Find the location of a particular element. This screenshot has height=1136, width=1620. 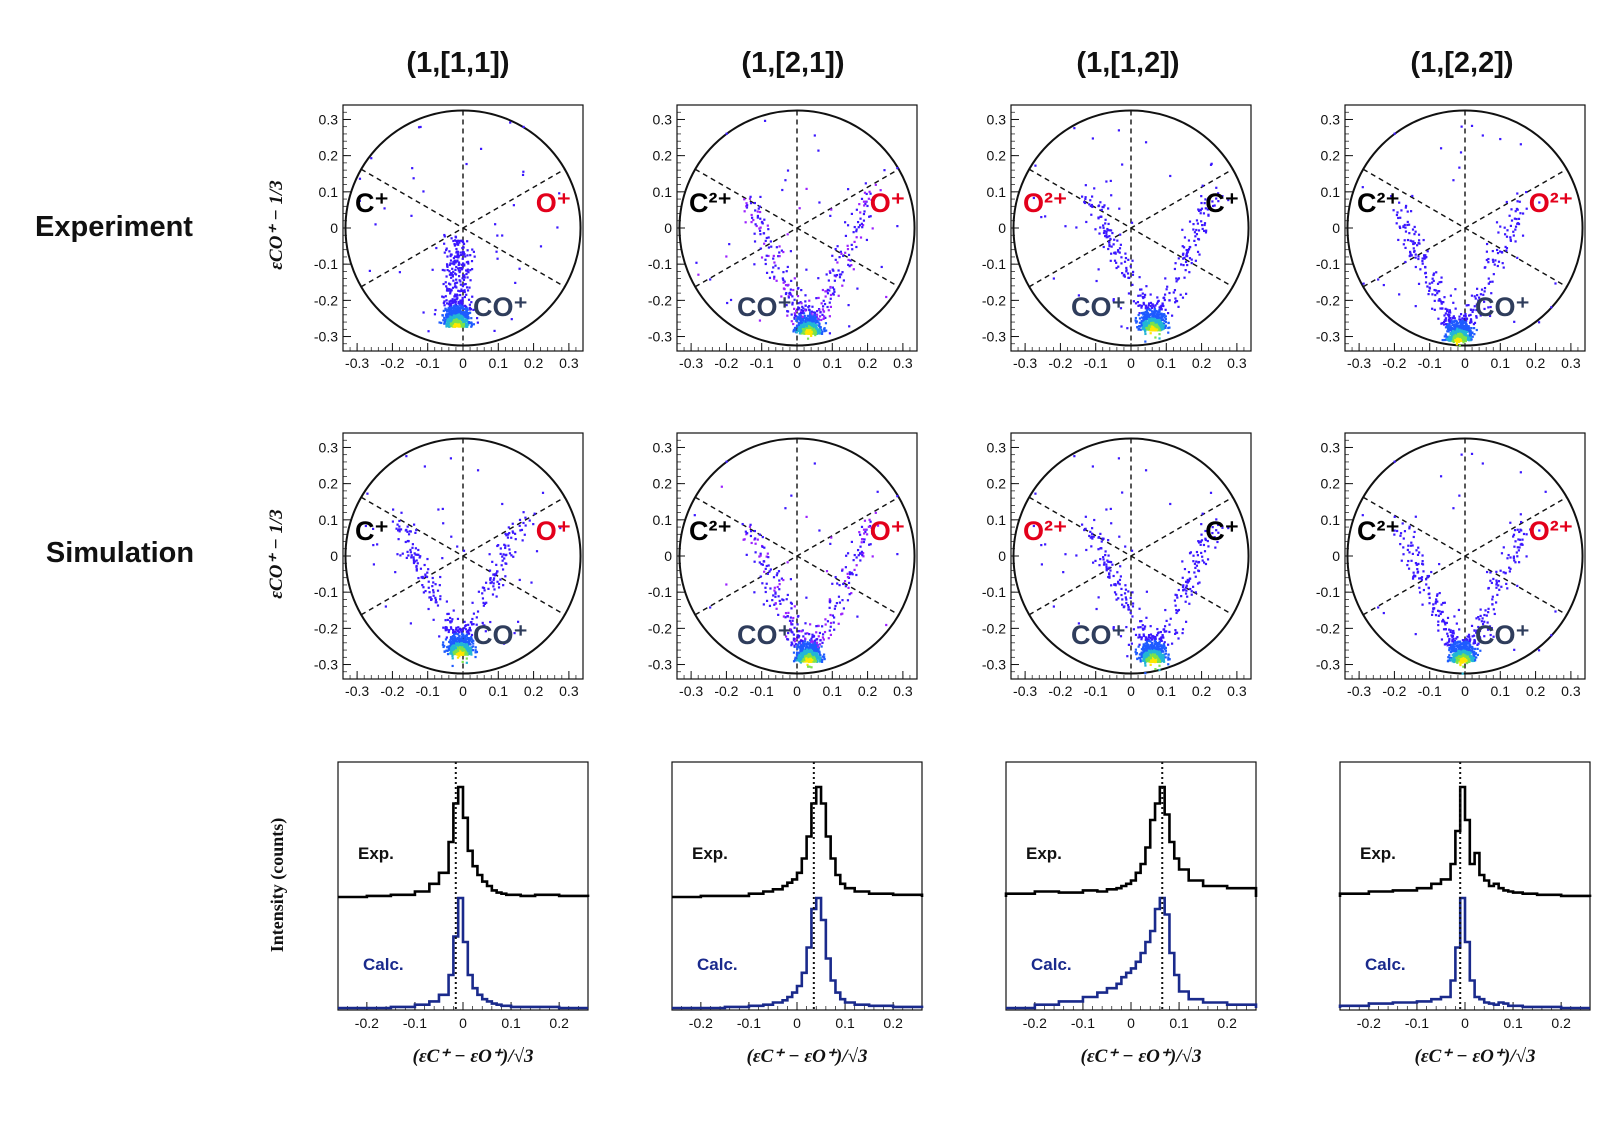

x-tick-label: 0.1 is located at coordinates (499, 363).